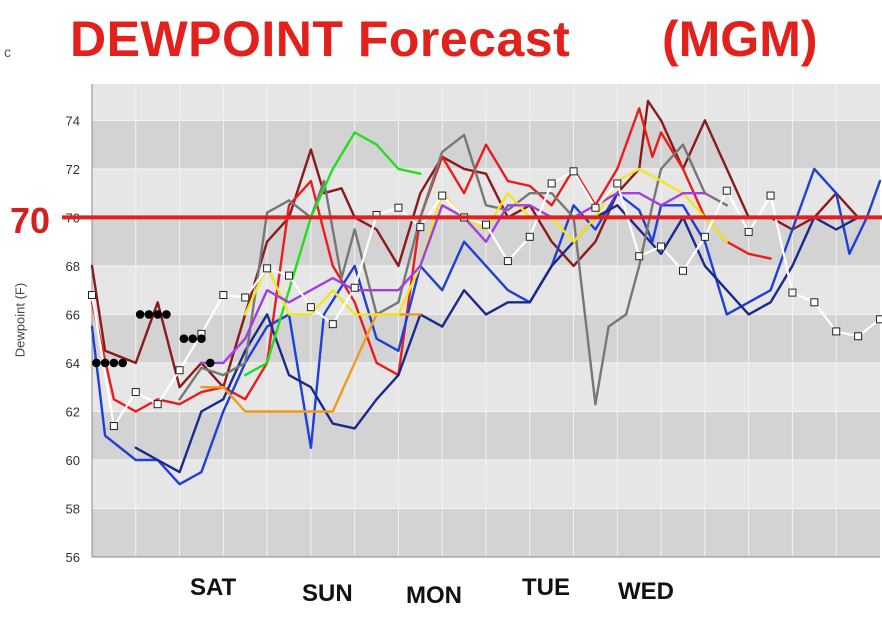 Image resolution: width=882 pixels, height=633 pixels. Describe the element at coordinates (73, 557) in the screenshot. I see `y-tick-label: 56` at that location.